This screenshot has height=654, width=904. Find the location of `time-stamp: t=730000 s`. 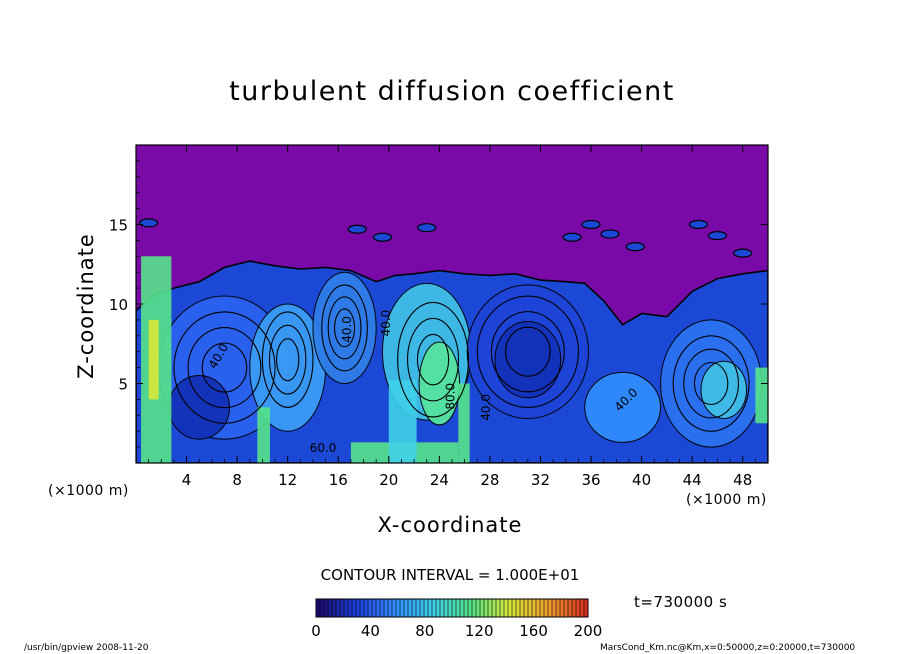

time-stamp: t=730000 s is located at coordinates (681, 602).